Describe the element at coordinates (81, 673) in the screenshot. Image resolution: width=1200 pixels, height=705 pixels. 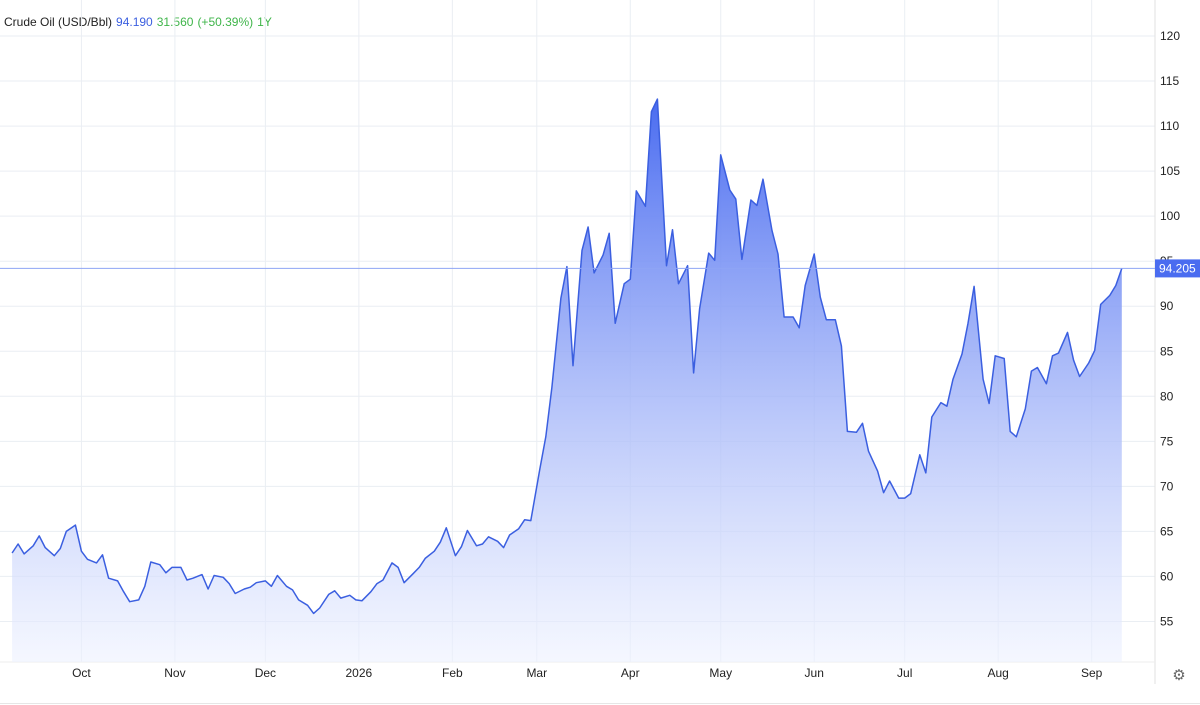
I see `x-tick-label: Oct` at that location.